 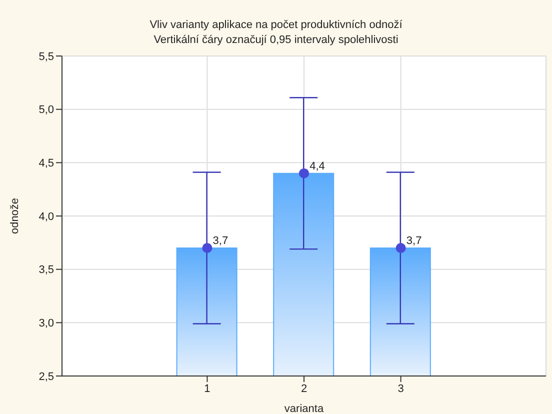 What do you see at coordinates (304, 408) in the screenshot?
I see `x-axis-title: varianta` at bounding box center [304, 408].